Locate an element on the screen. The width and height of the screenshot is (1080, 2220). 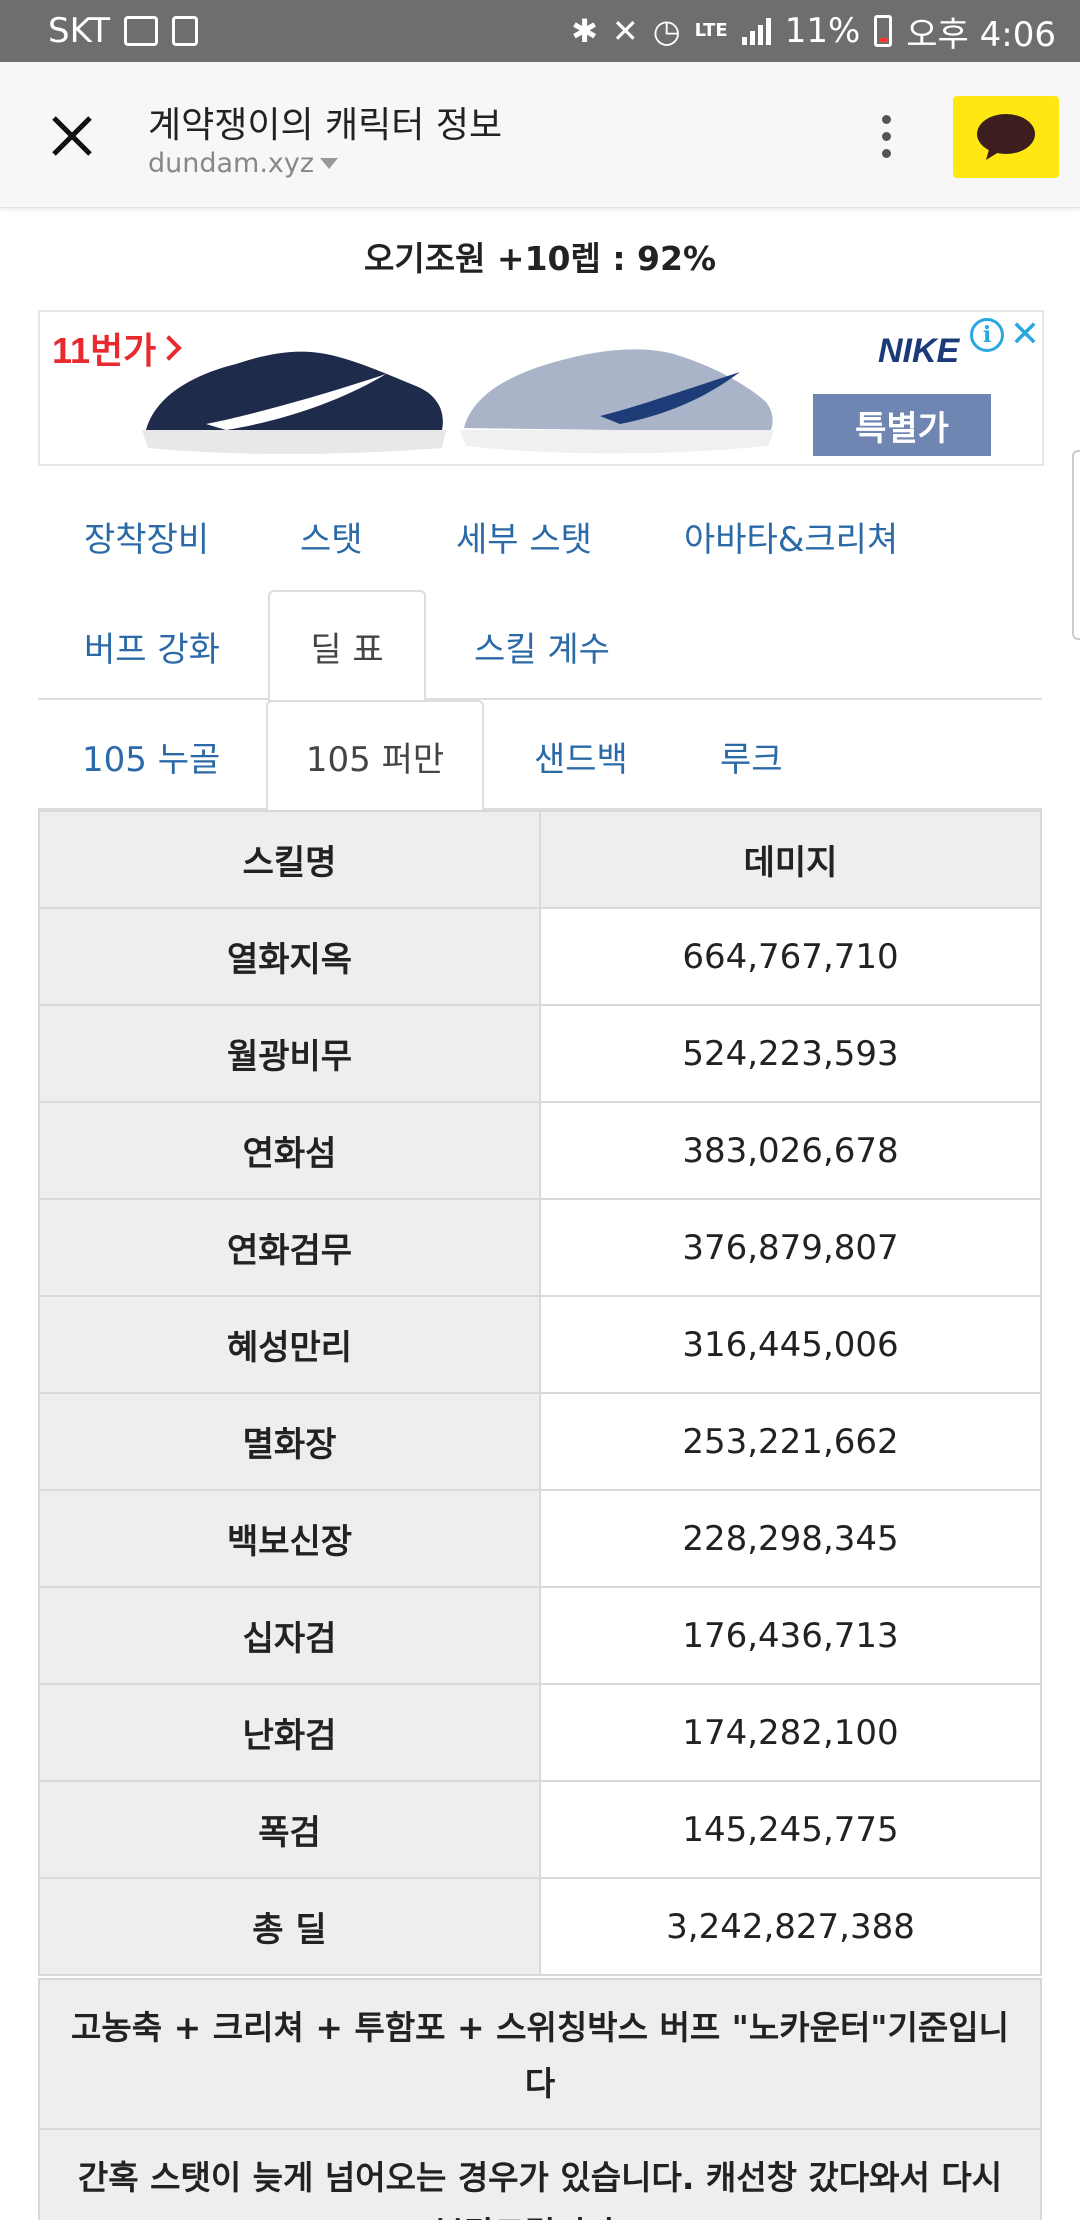
ad-banner: 11번가 NIKE 특별가 i ✕ is located at coordinates (541, 388).